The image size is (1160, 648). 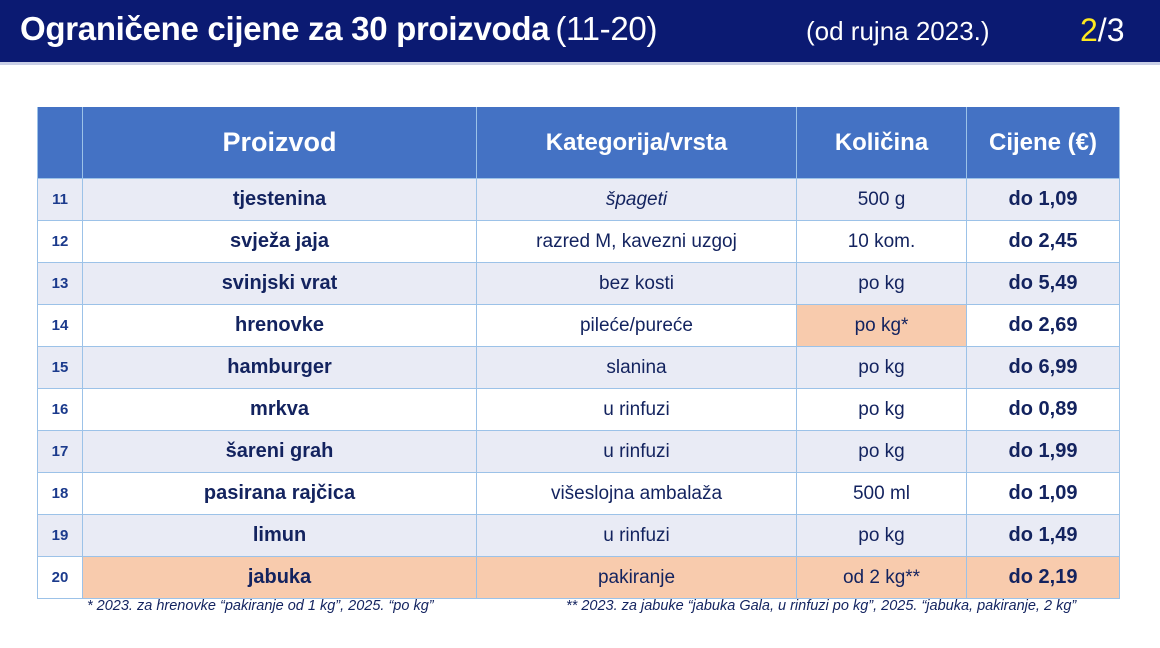 I want to click on title-text: Ograničene cijene za 30 proizvoda, so click(x=285, y=28).